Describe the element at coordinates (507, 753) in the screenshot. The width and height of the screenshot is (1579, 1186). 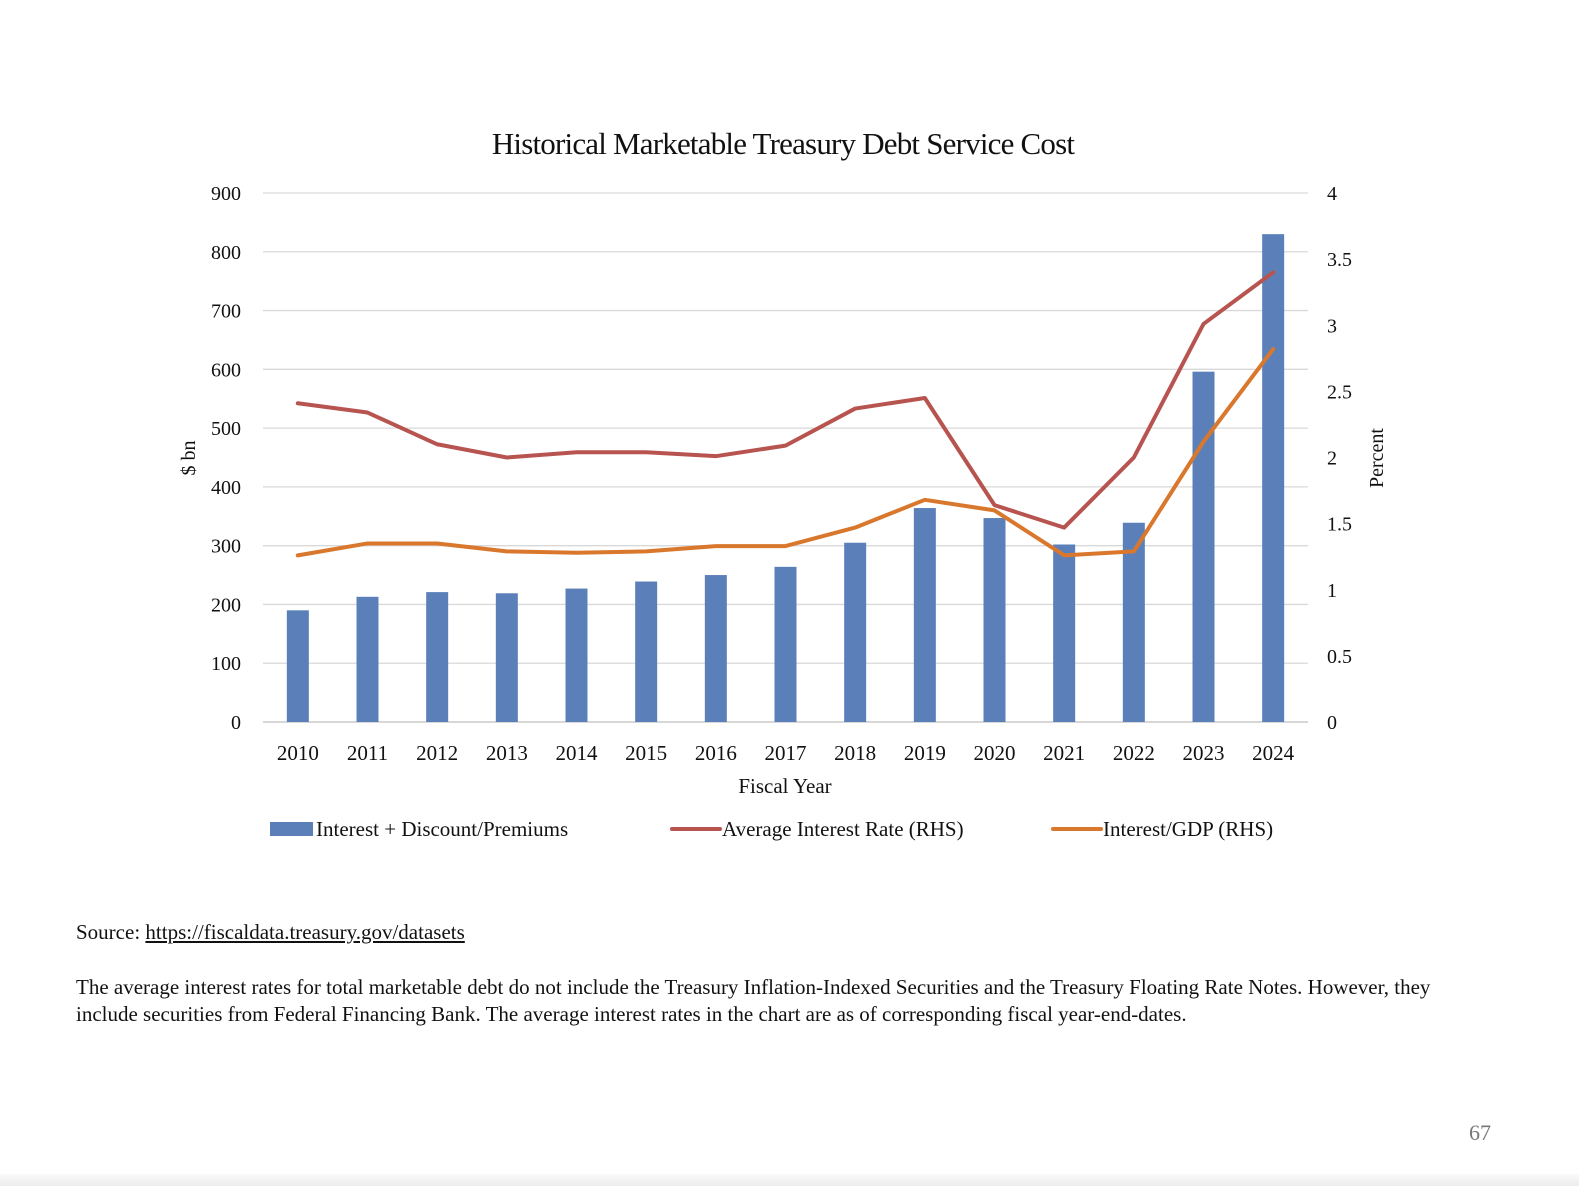
I see `x-tick-label: 2013` at that location.